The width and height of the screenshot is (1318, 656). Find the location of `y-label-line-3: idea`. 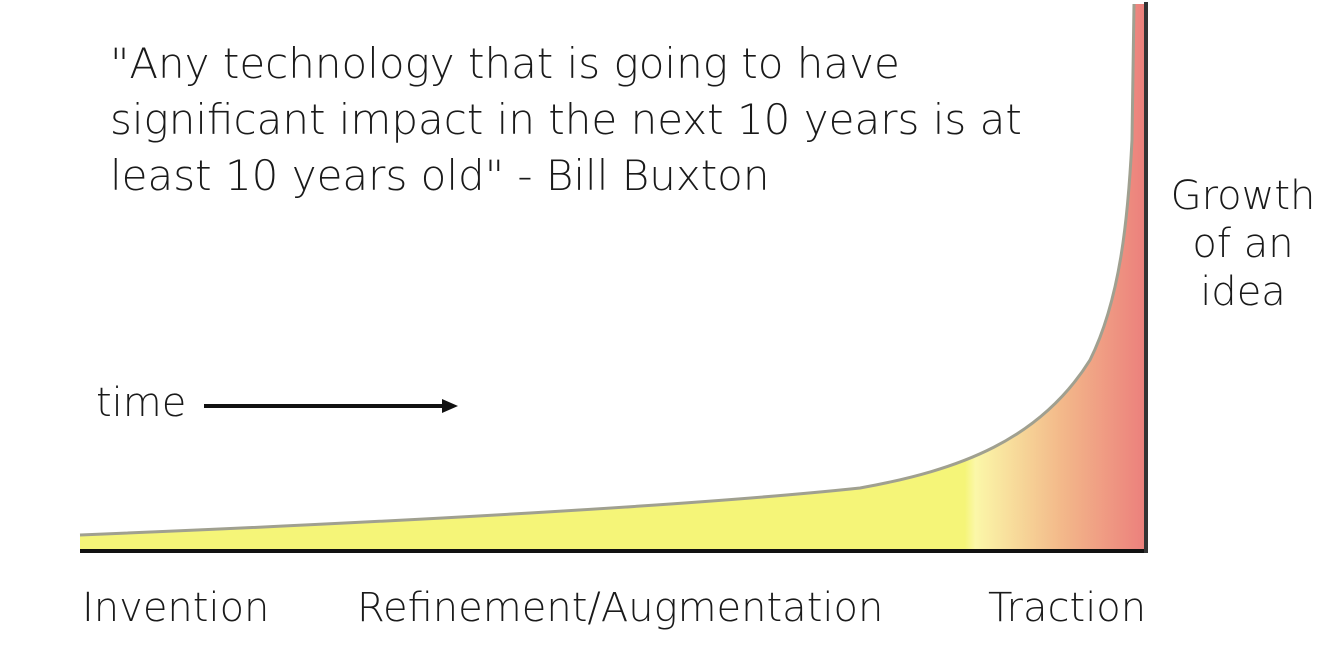

y-label-line-3: idea is located at coordinates (1243, 292).